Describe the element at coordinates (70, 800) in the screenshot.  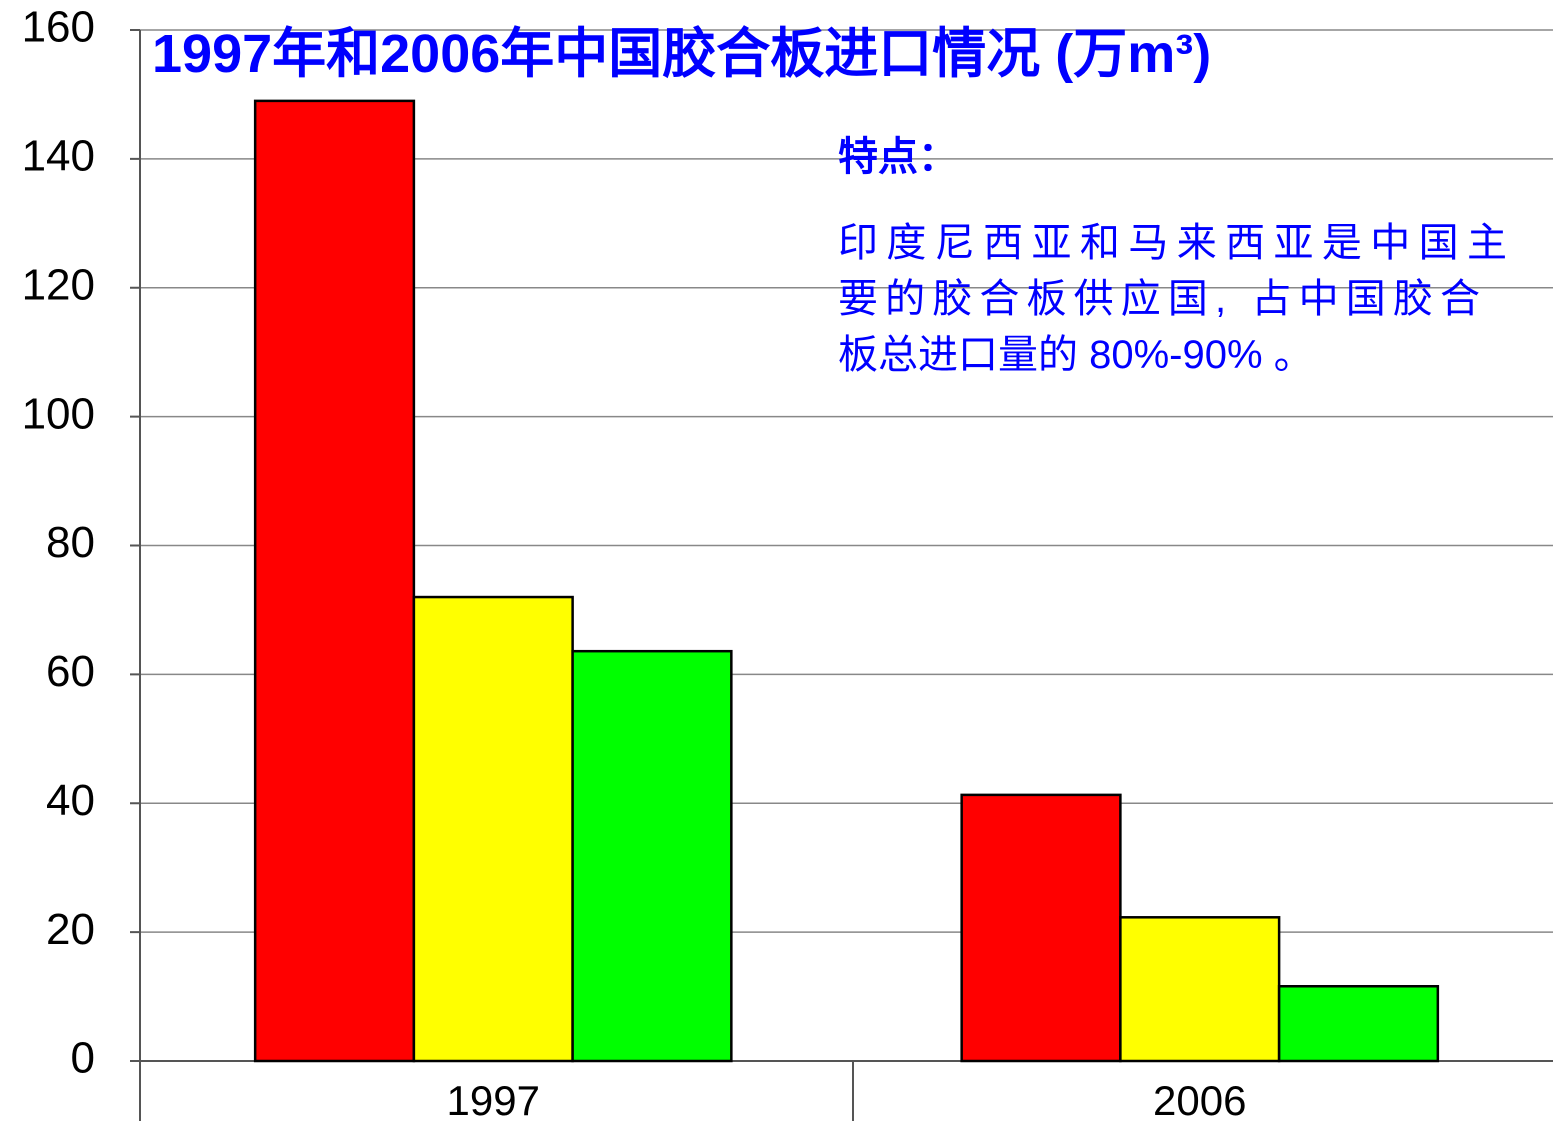
I see `y-tick-label: 40` at that location.